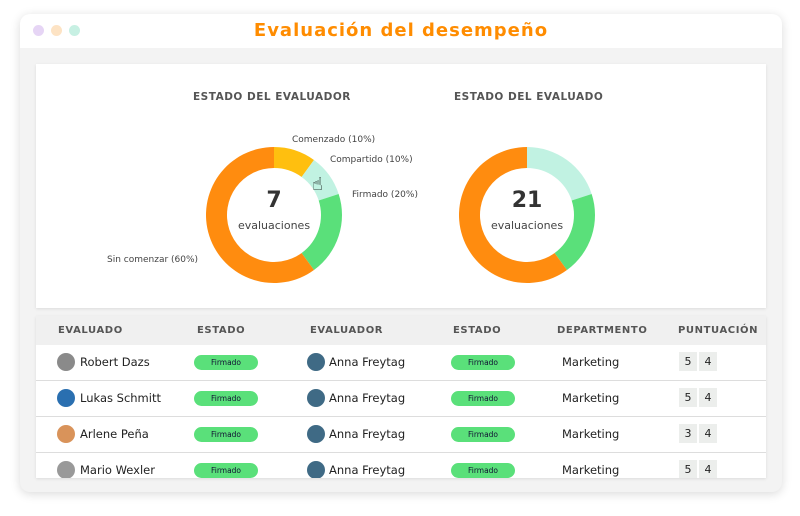 The height and width of the screenshot is (516, 800). Describe the element at coordinates (274, 225) in the screenshot. I see `chart1-center-label: evaluaciones` at that location.